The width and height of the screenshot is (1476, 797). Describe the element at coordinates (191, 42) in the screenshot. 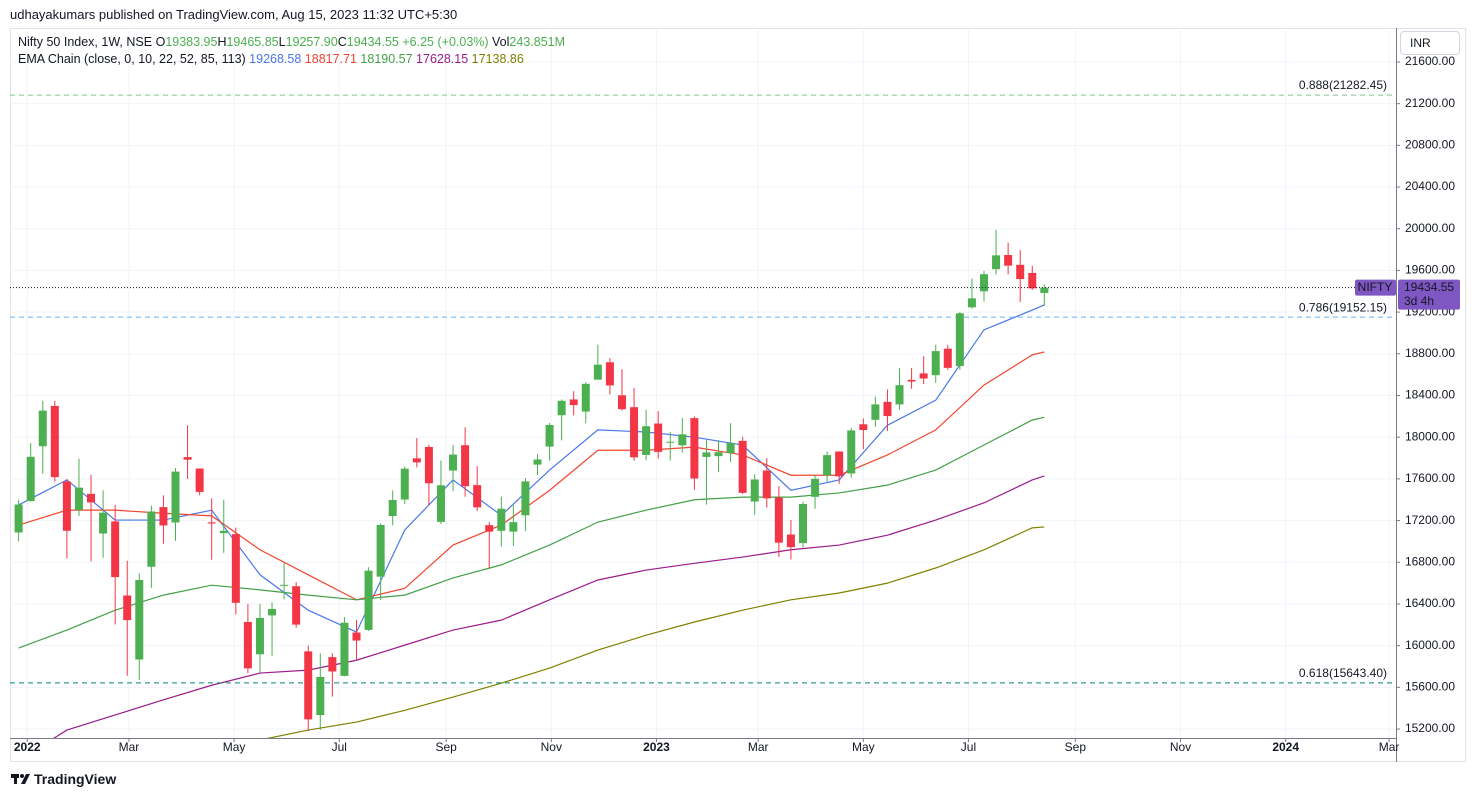

I see `legend-value: 19383.95` at that location.